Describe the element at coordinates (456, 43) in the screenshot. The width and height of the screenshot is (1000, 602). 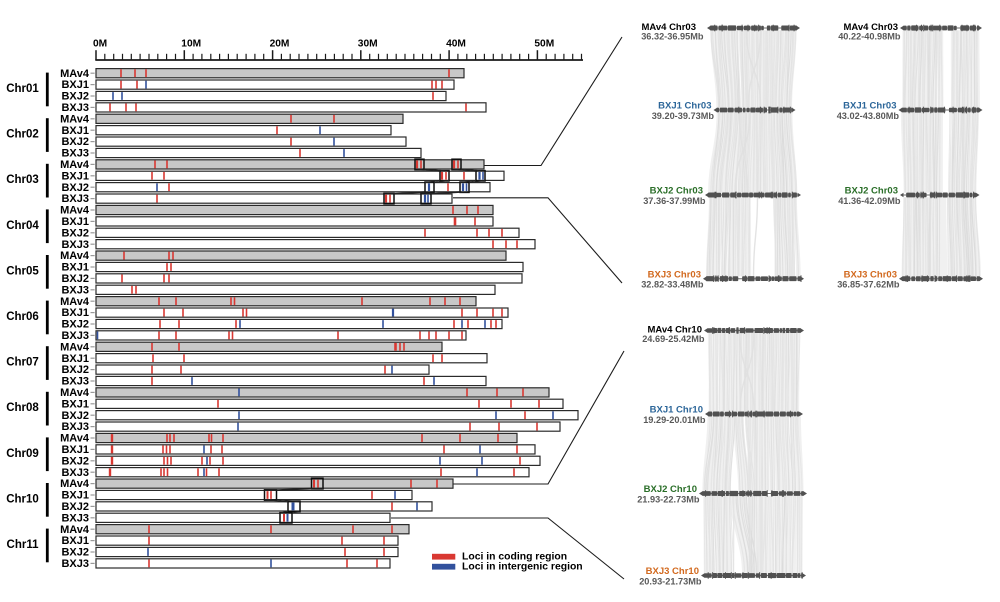
I see `svg-text: 40M` at that location.